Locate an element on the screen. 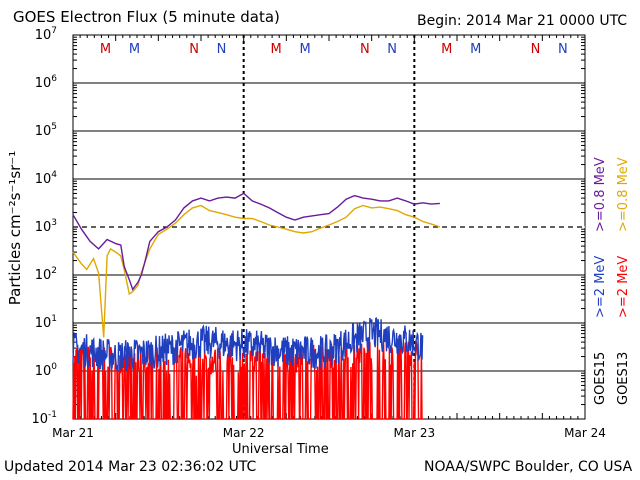  y-axis-label: Particles cm⁻²s⁻¹sr⁻¹ is located at coordinates (15, 228).